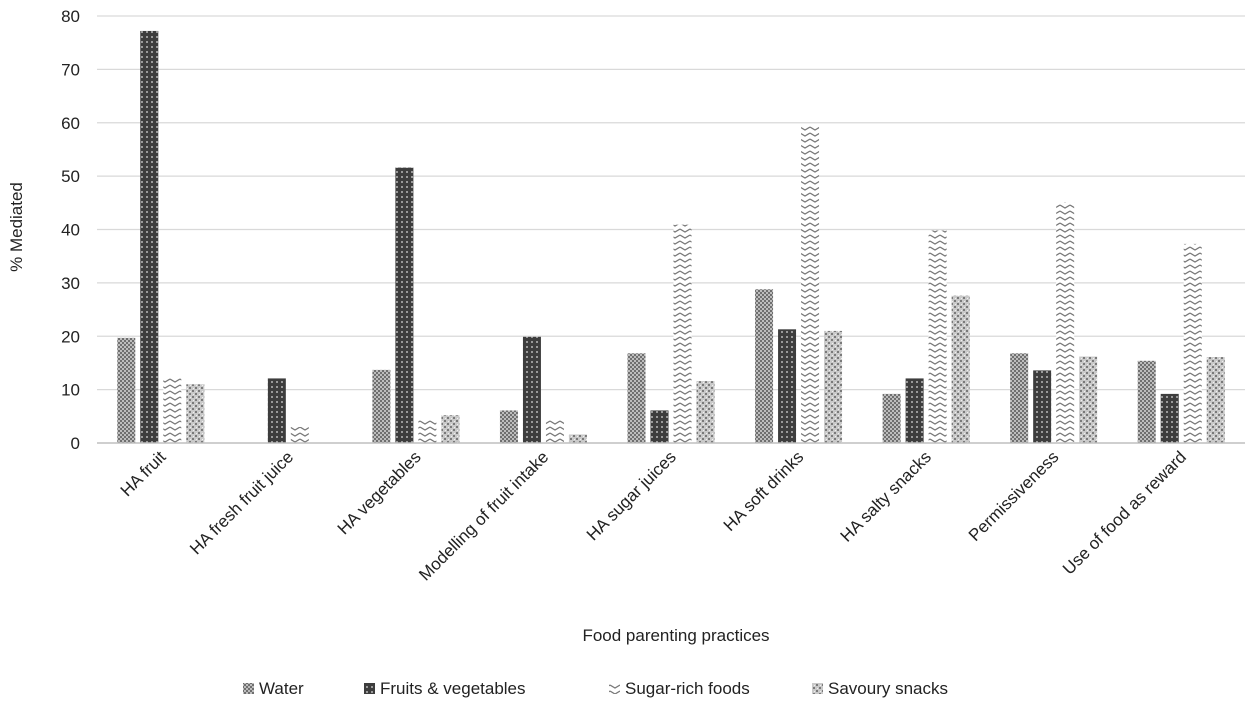  Describe the element at coordinates (369, 688) in the screenshot. I see `legend-swatch-fruitveg` at that location.